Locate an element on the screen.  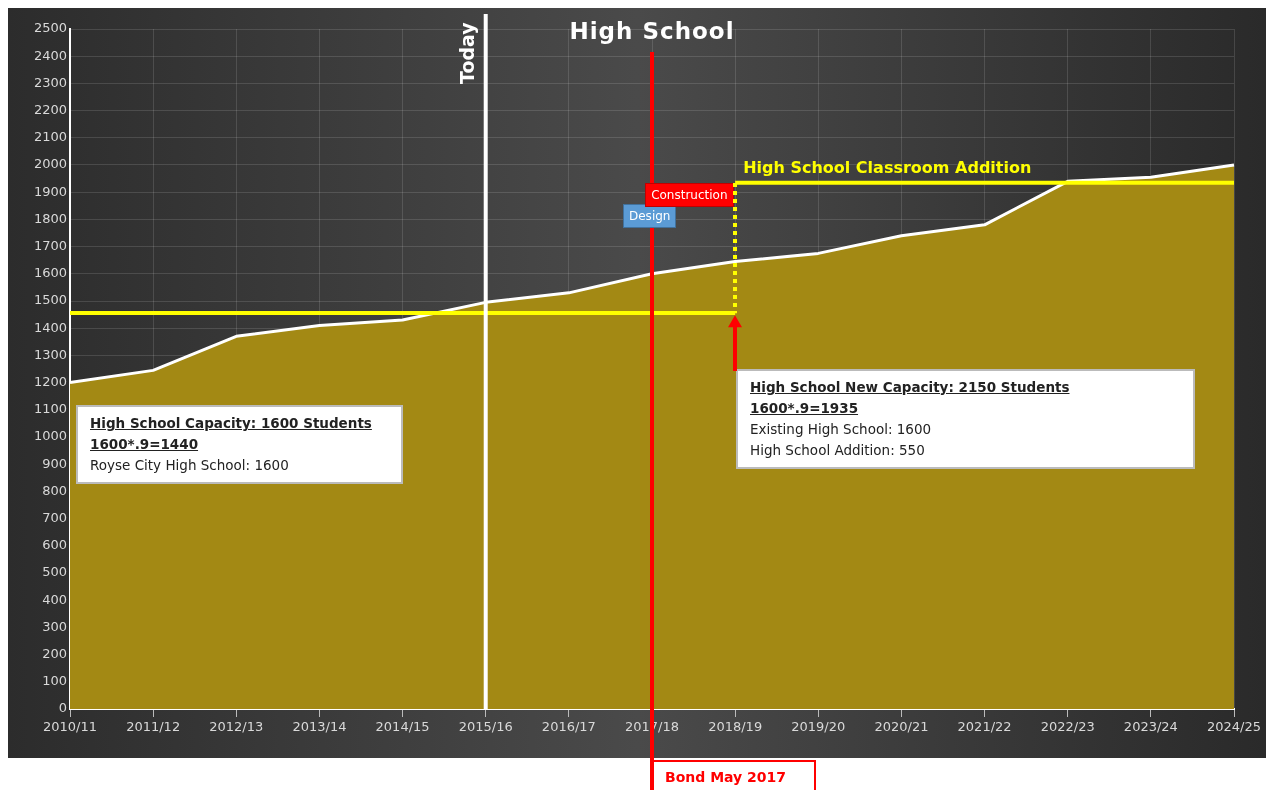
y-tick-label: 700 is located at coordinates (54, 517).